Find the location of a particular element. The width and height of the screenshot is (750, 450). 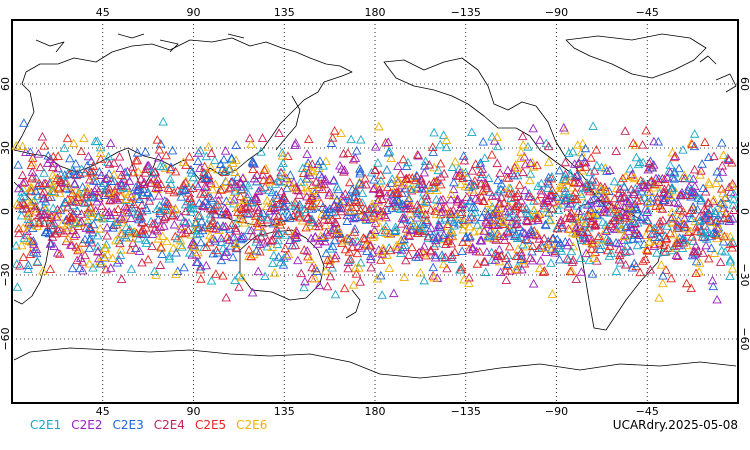

coast-arctic-islands is located at coordinates (140, 43).